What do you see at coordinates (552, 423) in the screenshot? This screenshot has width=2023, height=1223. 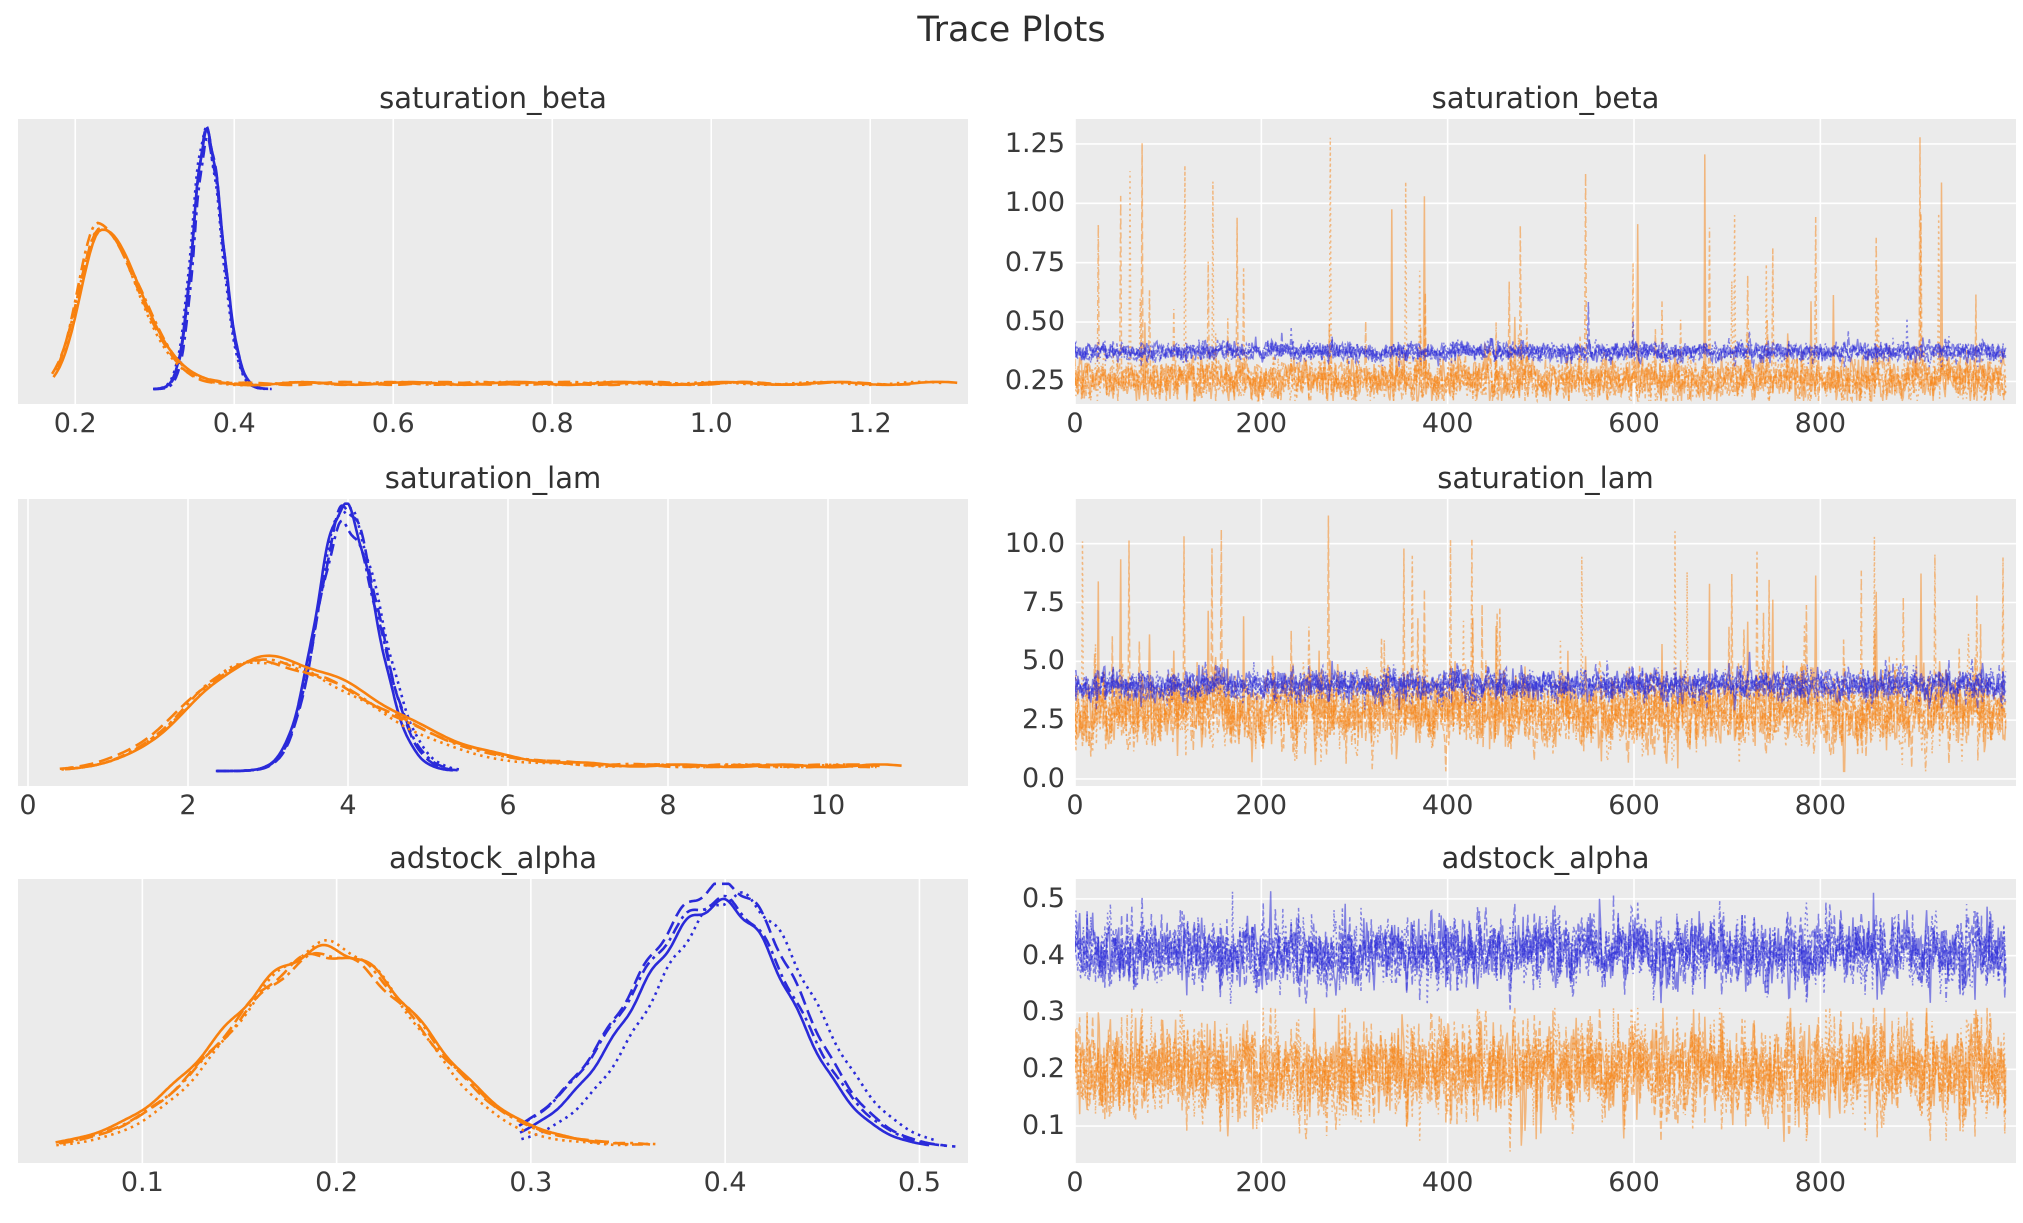 I see `x-tick-label: 0.8` at bounding box center [552, 423].